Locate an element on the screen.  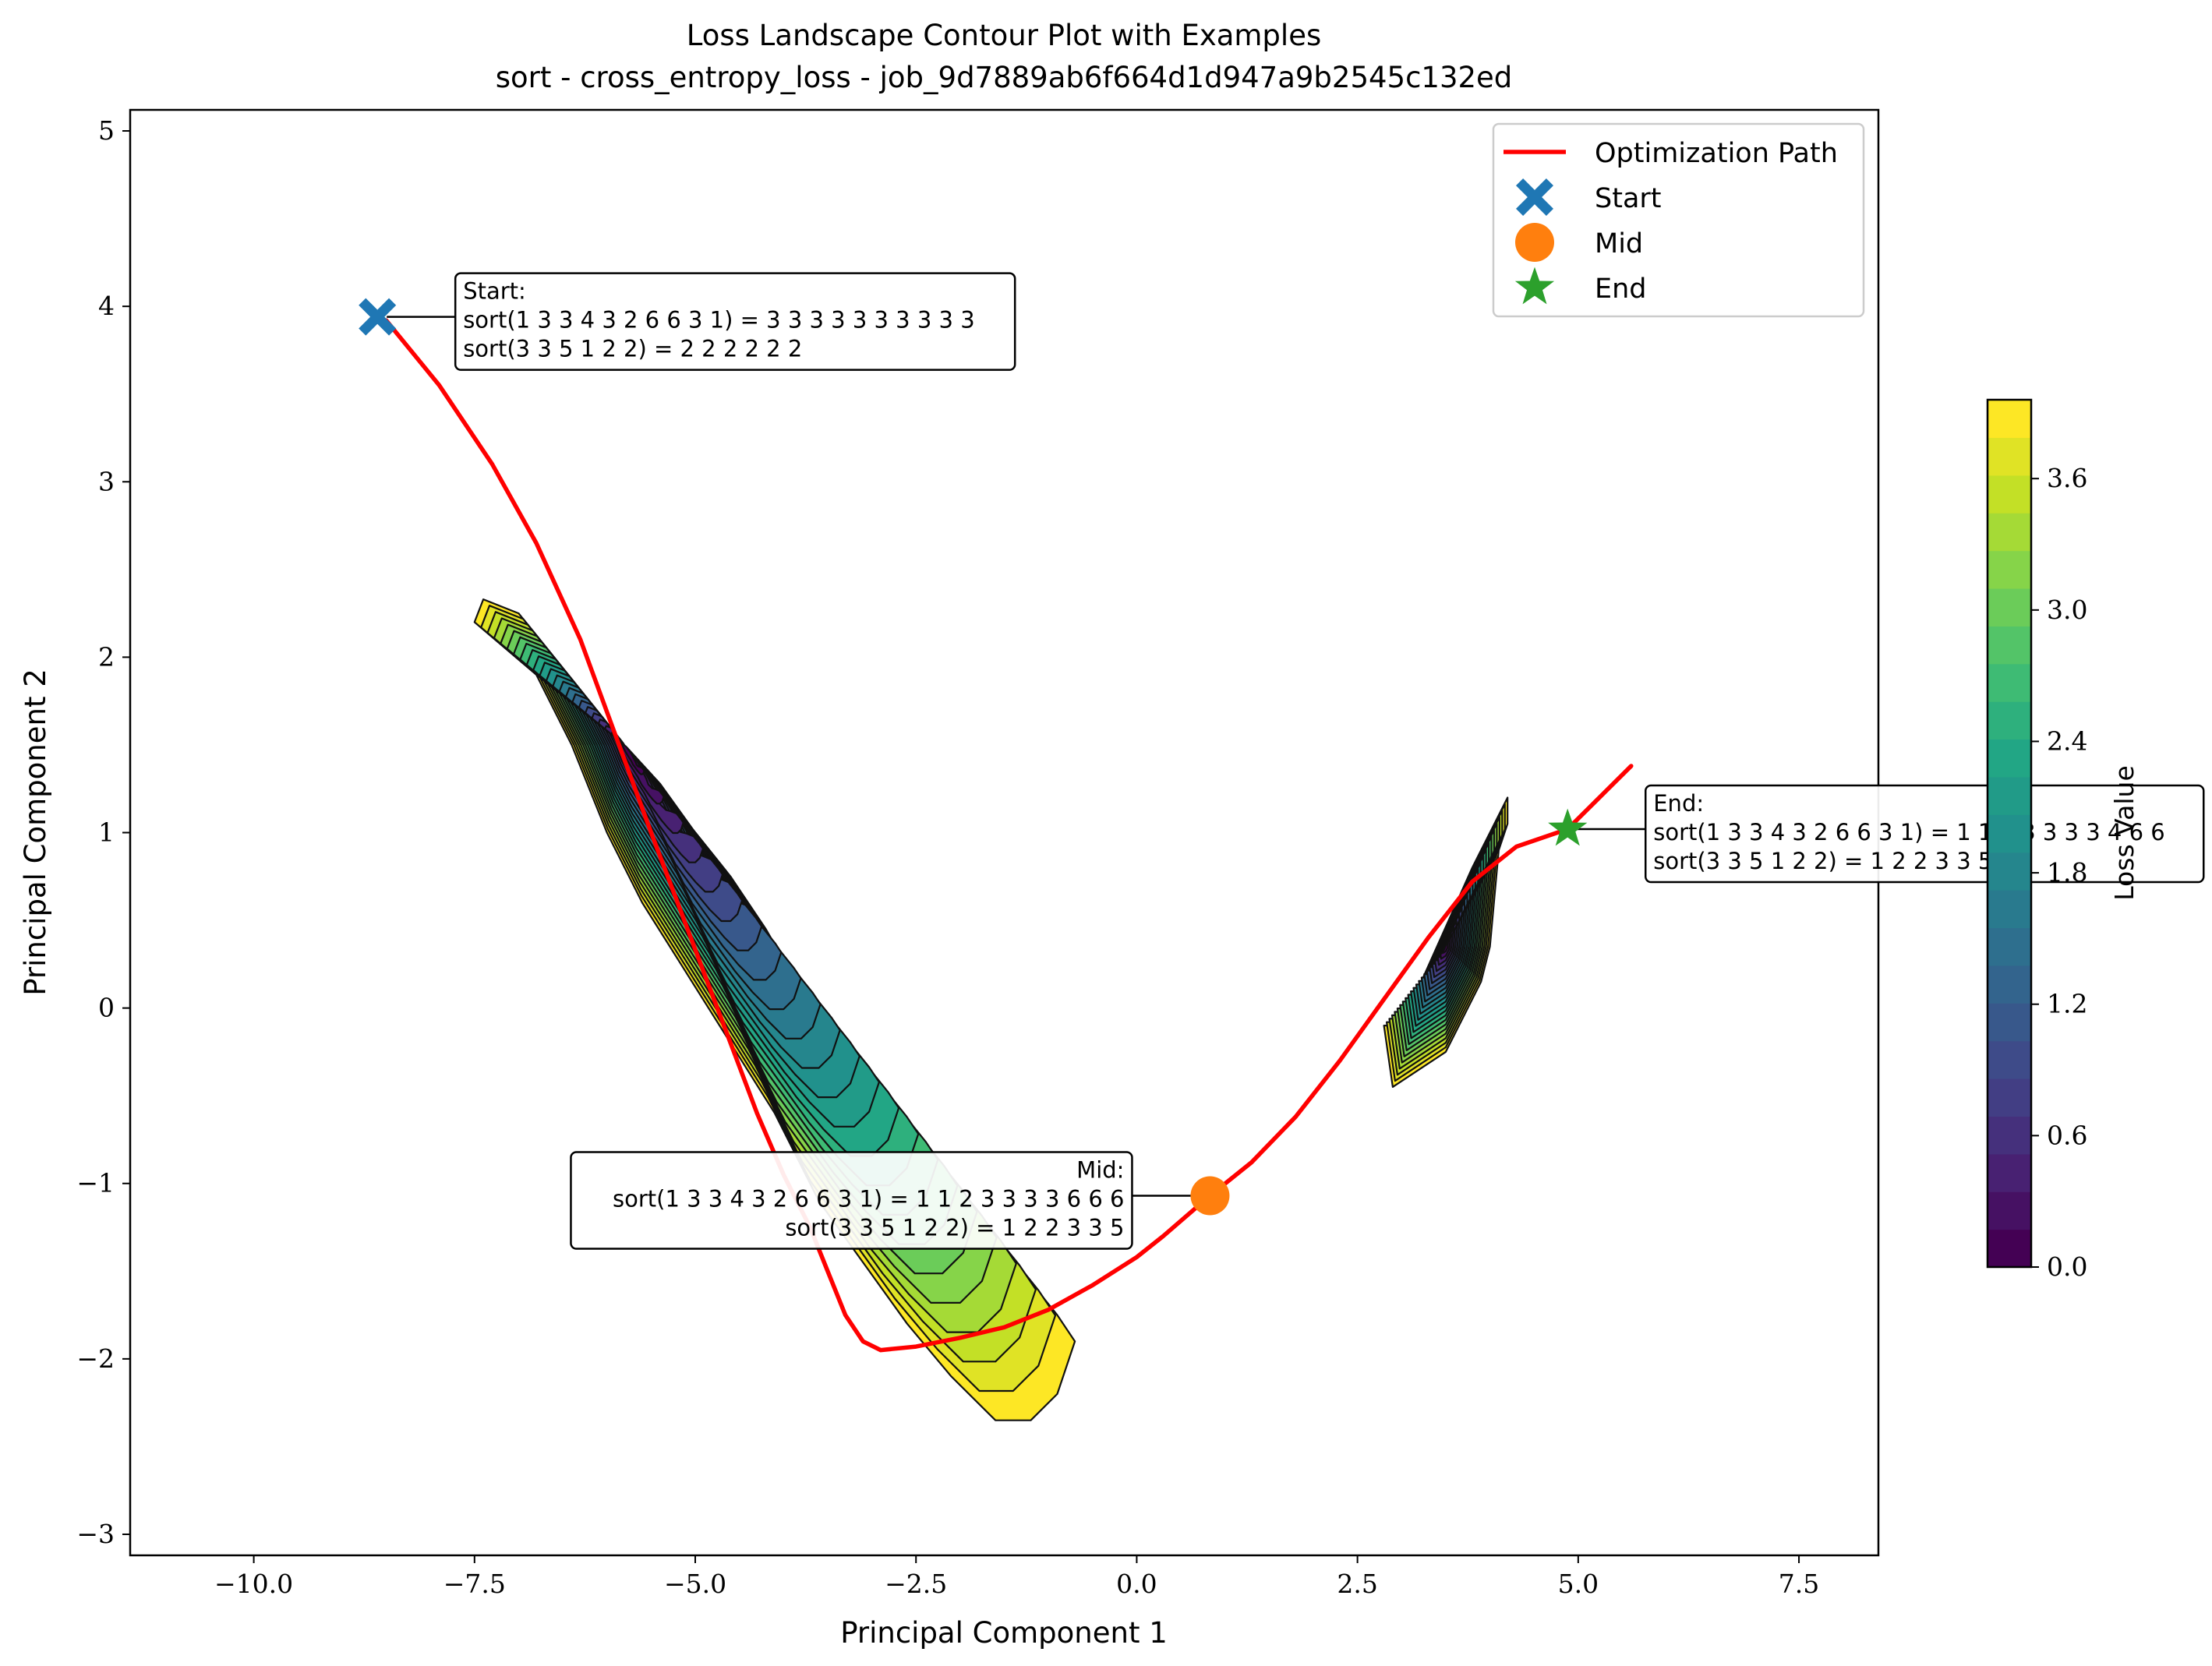
legend-item-start: Start is located at coordinates (1589, 197).